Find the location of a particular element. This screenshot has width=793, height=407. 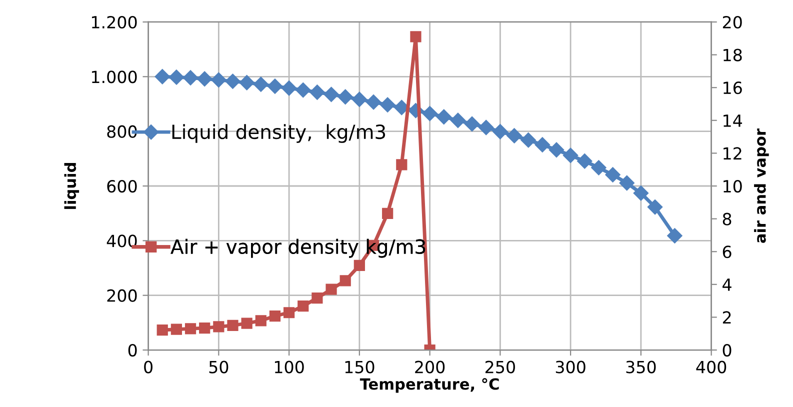

y2-tick-label: 8 is located at coordinates (727, 219).